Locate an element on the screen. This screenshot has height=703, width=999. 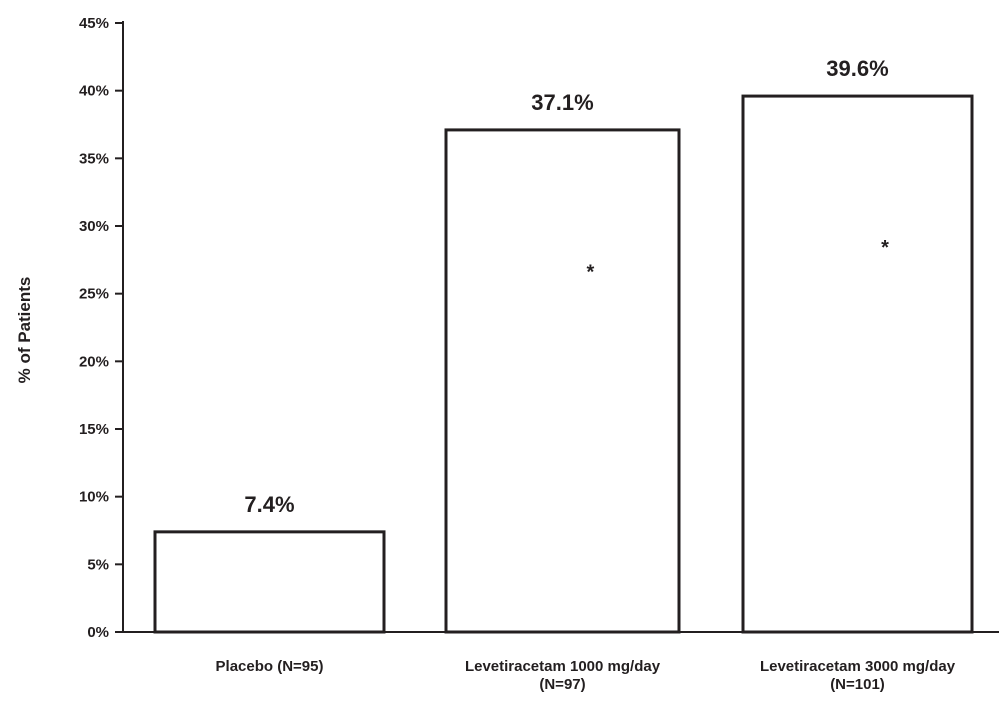
bar is located at coordinates (269, 582).